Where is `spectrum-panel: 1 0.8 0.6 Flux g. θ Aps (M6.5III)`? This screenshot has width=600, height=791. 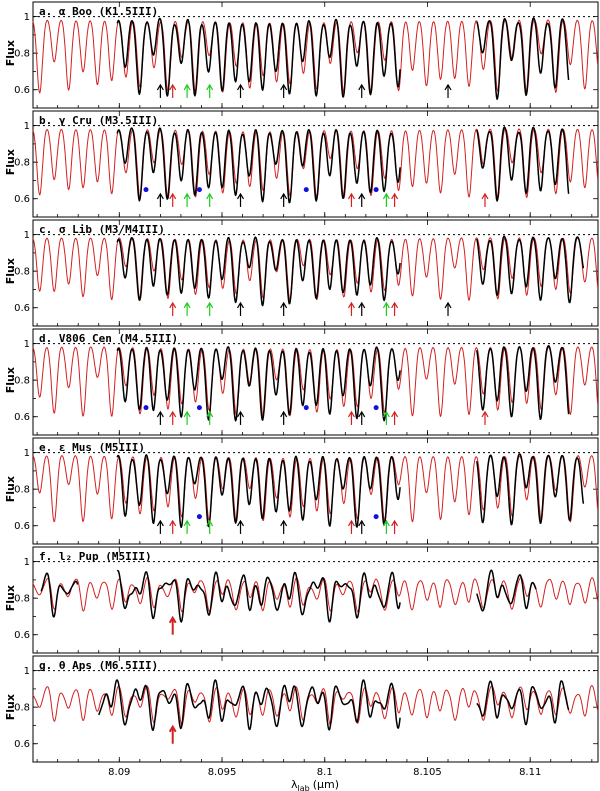 spectrum-panel: 1 0.8 0.6 Flux g. θ Aps (M6.5III) is located at coordinates (301, 709).